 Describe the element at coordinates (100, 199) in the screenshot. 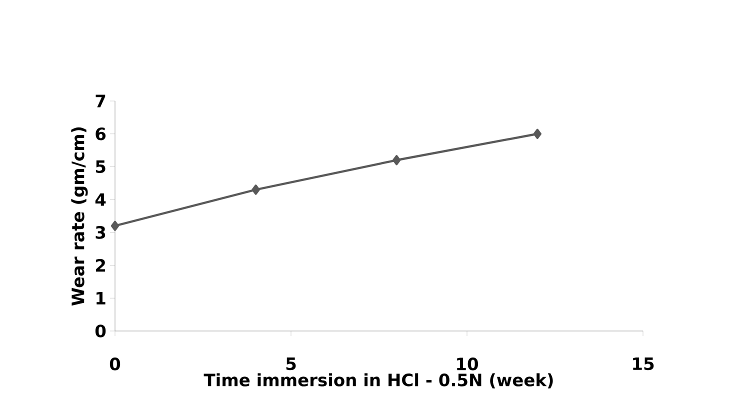

I see `y-tick-label: 4` at that location.